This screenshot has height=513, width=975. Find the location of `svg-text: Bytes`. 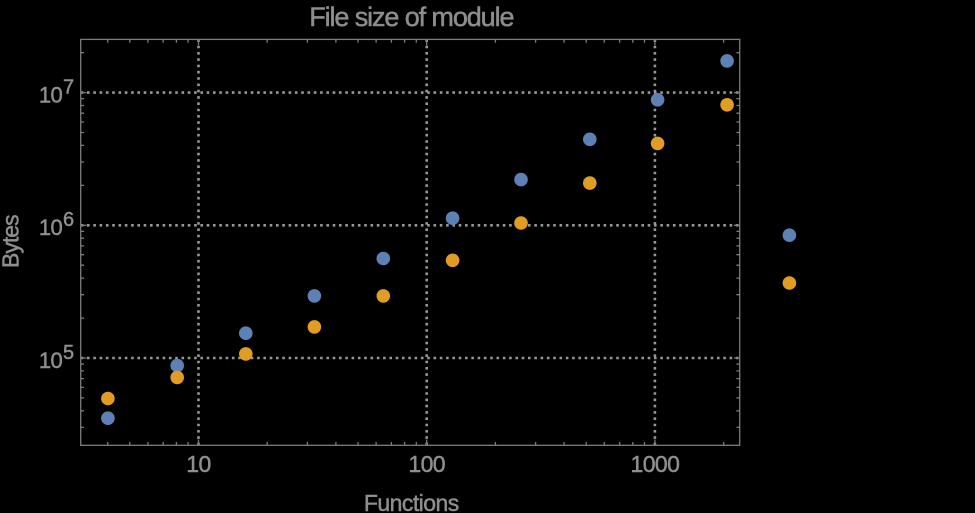

svg-text: Bytes is located at coordinates (11, 241).